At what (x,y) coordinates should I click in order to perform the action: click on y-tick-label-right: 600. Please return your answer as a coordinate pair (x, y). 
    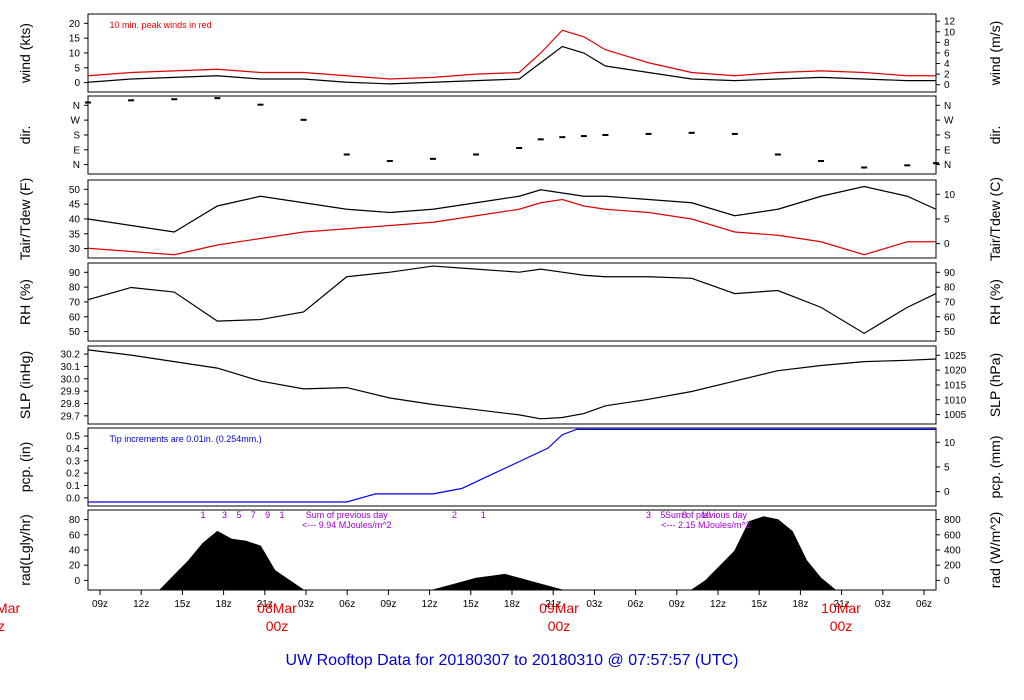
    Looking at the image, I should click on (952, 535).